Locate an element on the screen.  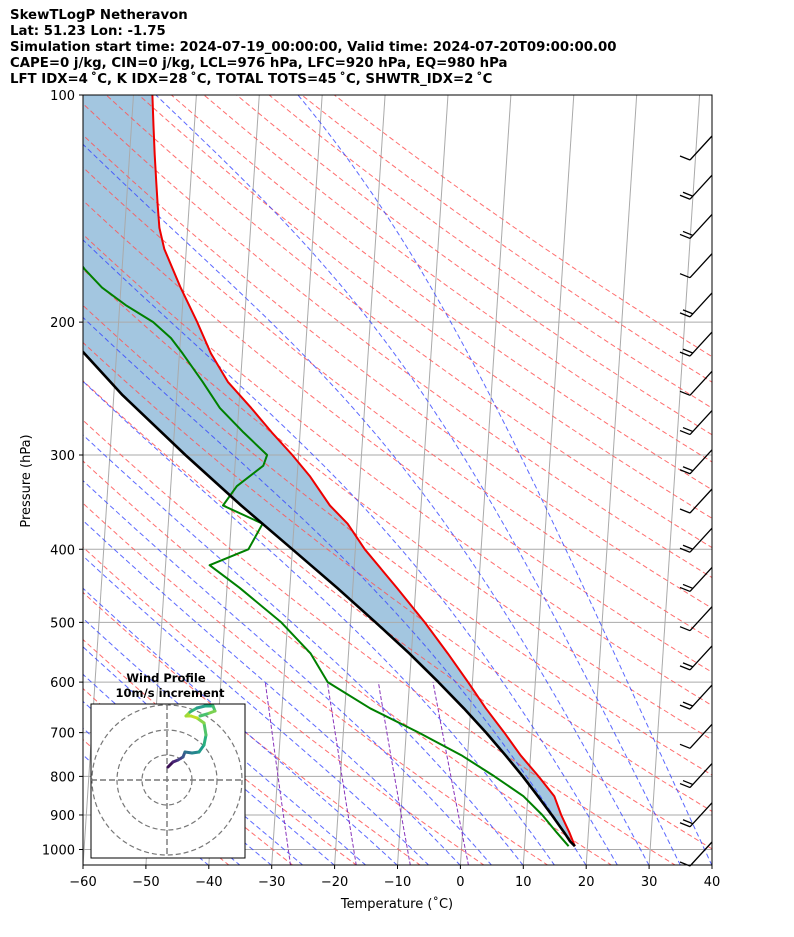
location-line: Lat: 51.23 Lon: -1.75 is located at coordinates (88, 31).